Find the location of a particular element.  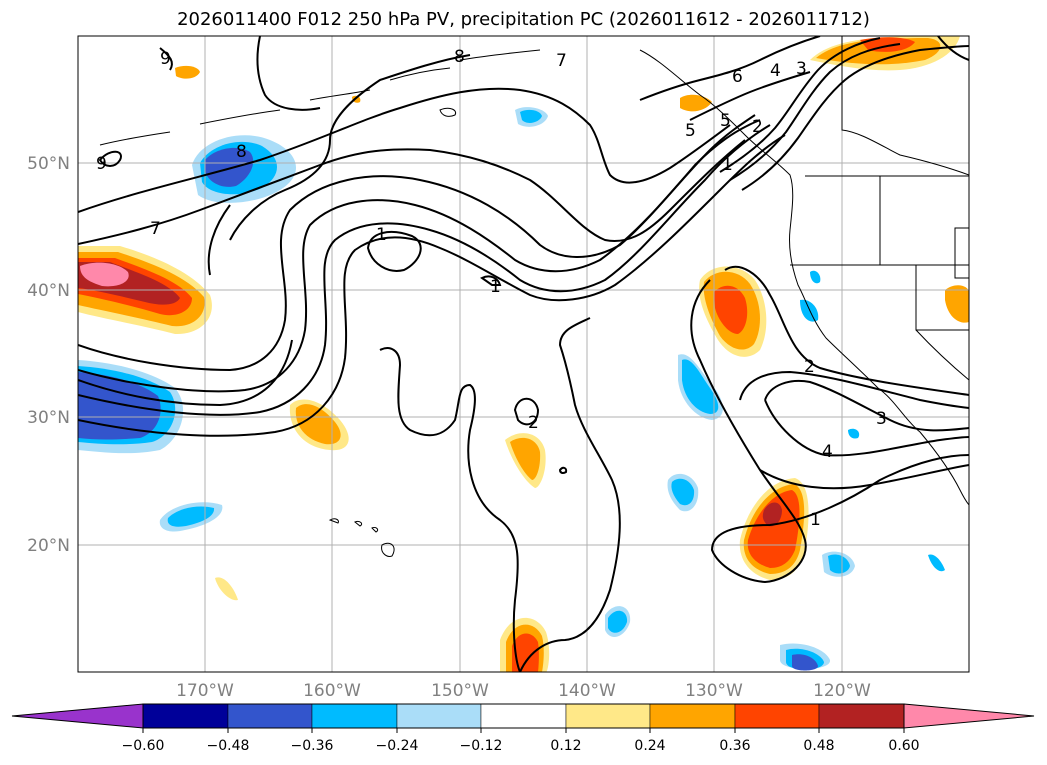

colorbar-label: 0.12 is located at coordinates (565, 746).